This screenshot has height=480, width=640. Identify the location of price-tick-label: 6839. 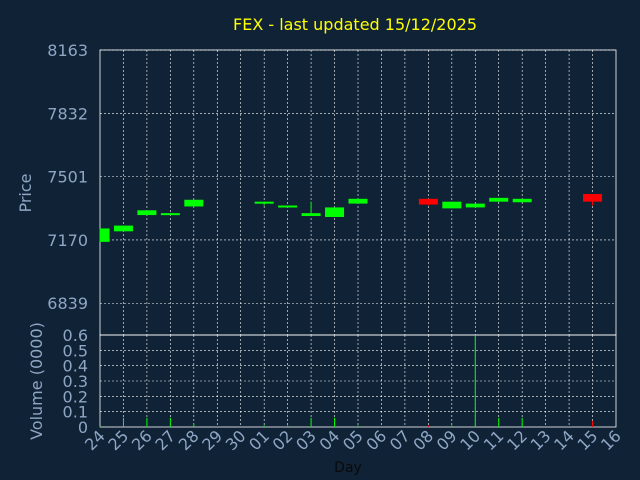
(67, 303).